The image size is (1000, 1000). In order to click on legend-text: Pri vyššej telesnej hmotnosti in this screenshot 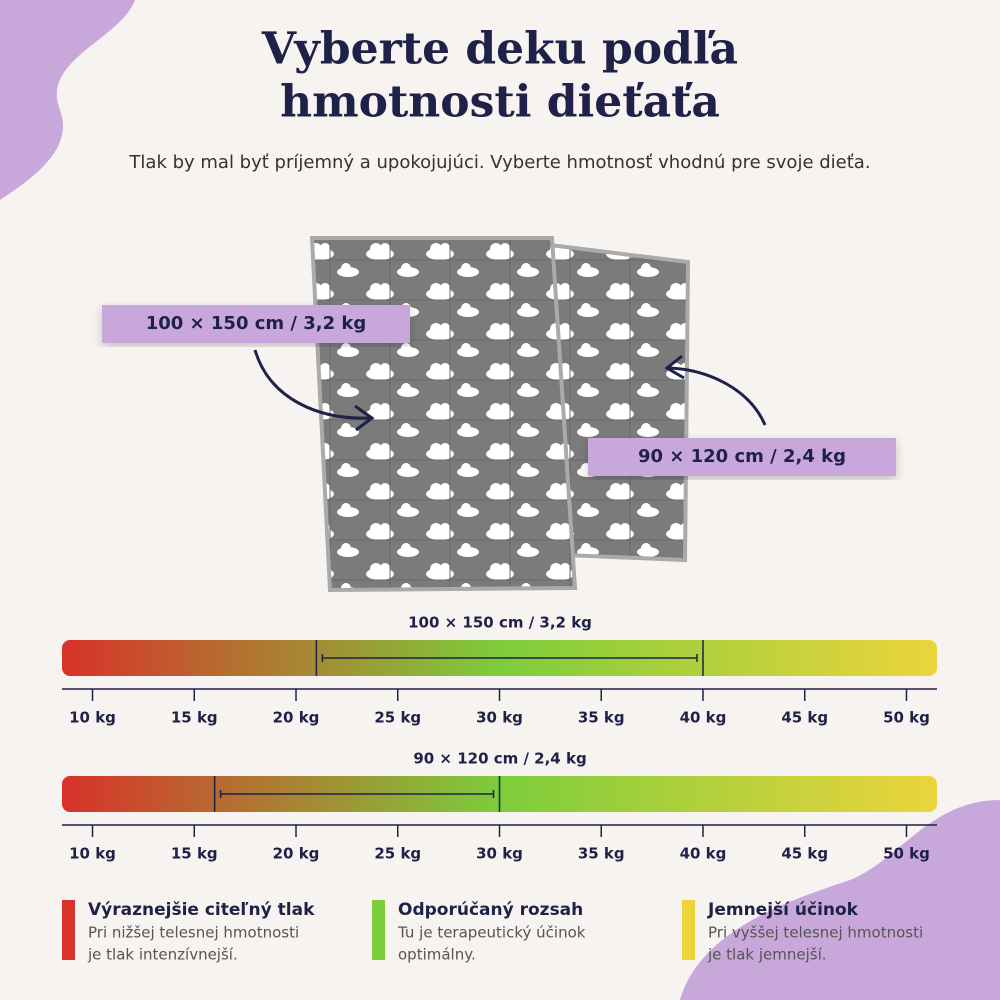, I will do `click(815, 933)`.